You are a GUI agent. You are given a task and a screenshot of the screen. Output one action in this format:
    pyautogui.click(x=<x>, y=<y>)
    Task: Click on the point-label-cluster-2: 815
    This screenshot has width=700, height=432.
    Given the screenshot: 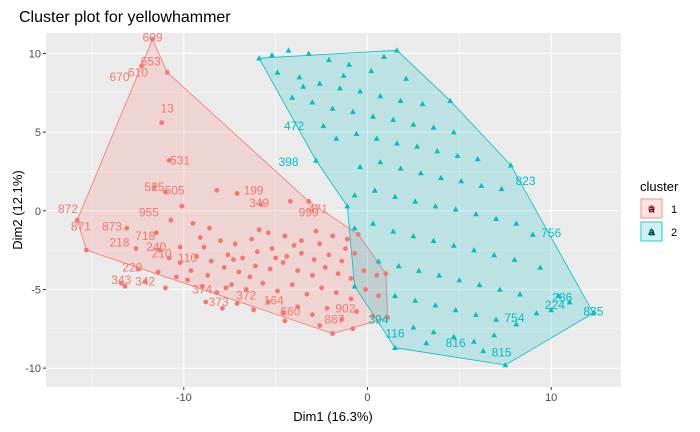 What is the action you would take?
    pyautogui.click(x=502, y=352)
    